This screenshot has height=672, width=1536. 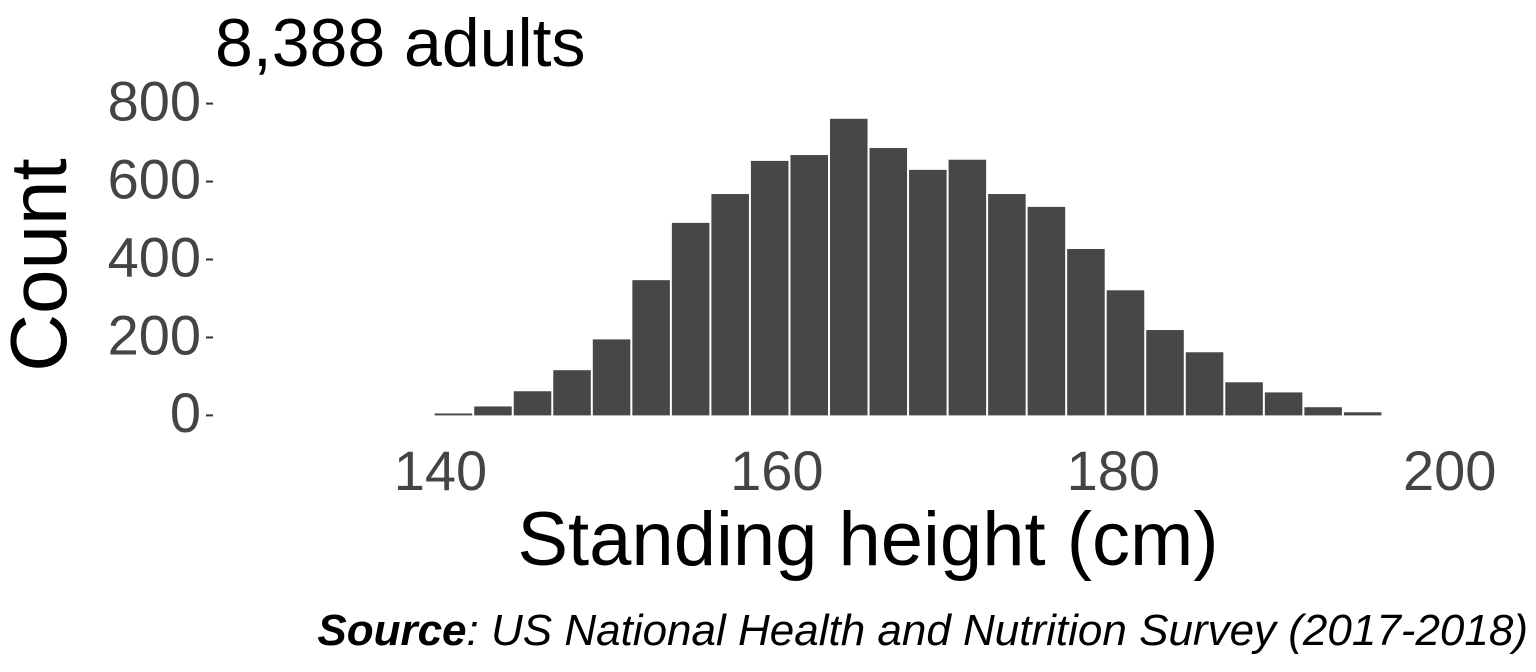 What do you see at coordinates (867, 539) in the screenshot?
I see `x-axis-title: Standing height (cm)` at bounding box center [867, 539].